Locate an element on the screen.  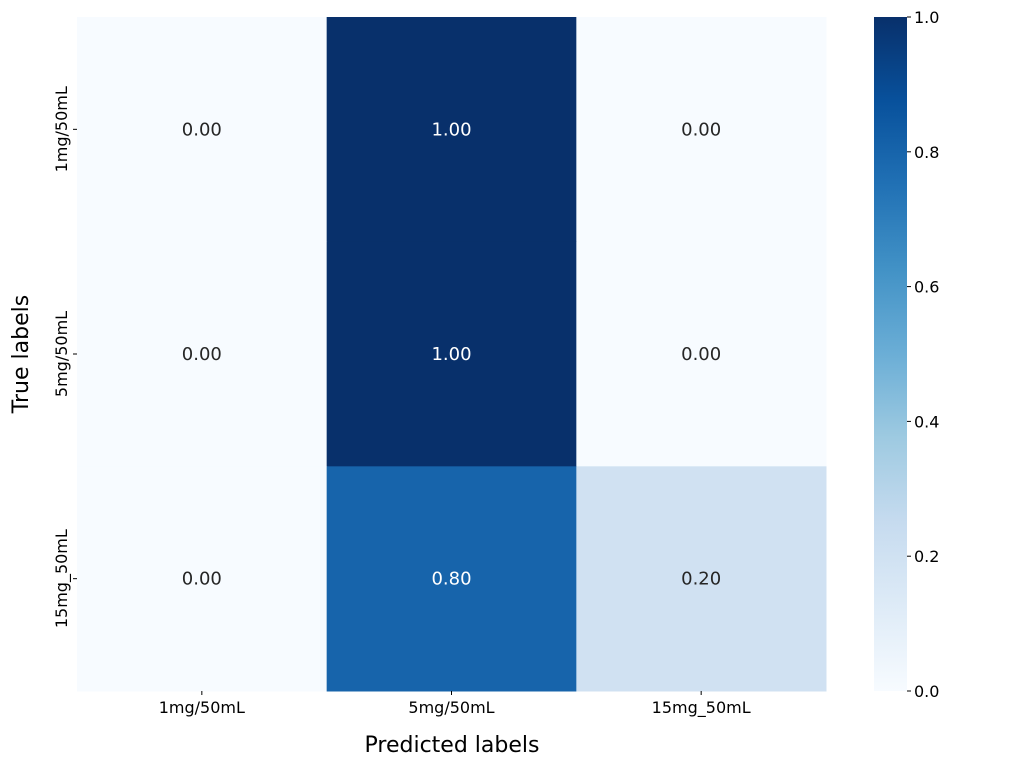
colorbar-tick-label: 0.6 is located at coordinates (926, 287).